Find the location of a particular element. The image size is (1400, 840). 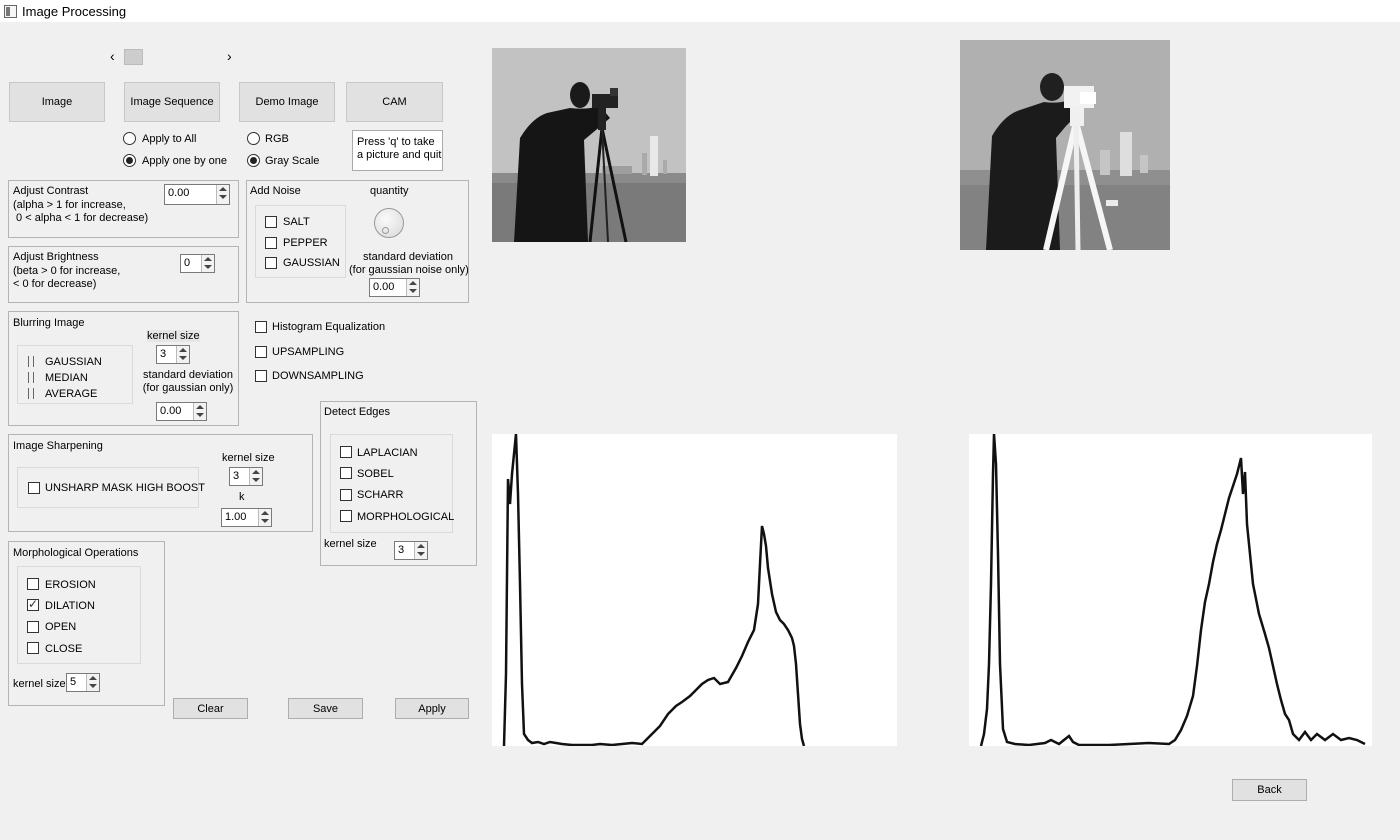

k-spin-arrows-icon is located at coordinates (264, 517).